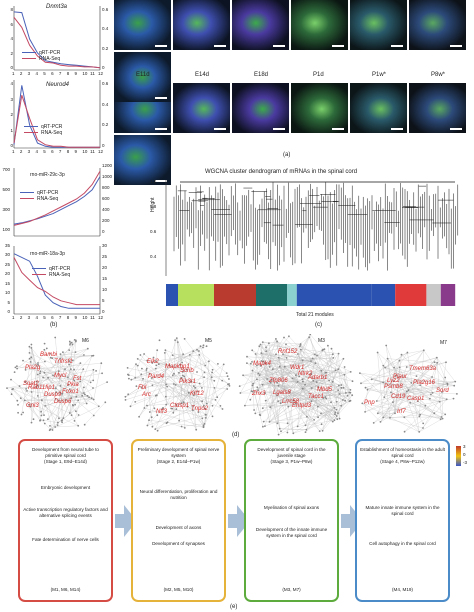  I want to click on stage-modules: (M4, M19), so click(402, 589).